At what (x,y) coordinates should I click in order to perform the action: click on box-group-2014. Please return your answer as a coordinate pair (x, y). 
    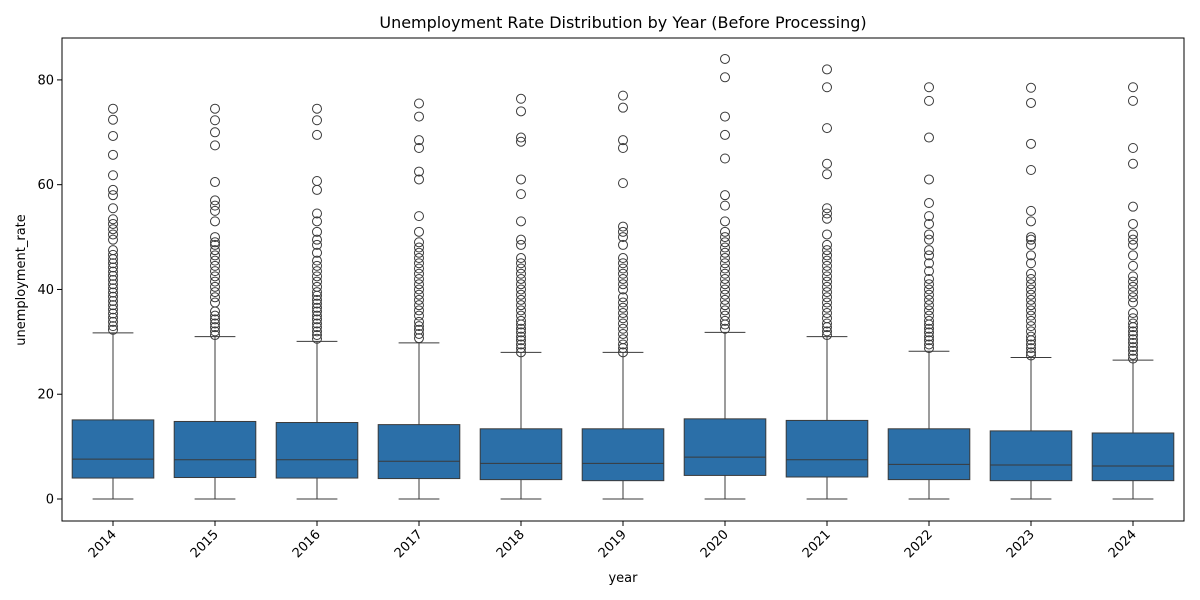
    Looking at the image, I should click on (113, 301).